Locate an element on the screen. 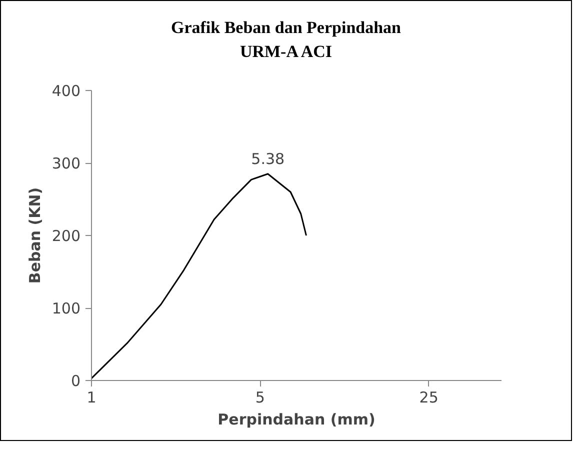 This screenshot has width=575, height=450. y-tick-label: 100 is located at coordinates (66, 308).